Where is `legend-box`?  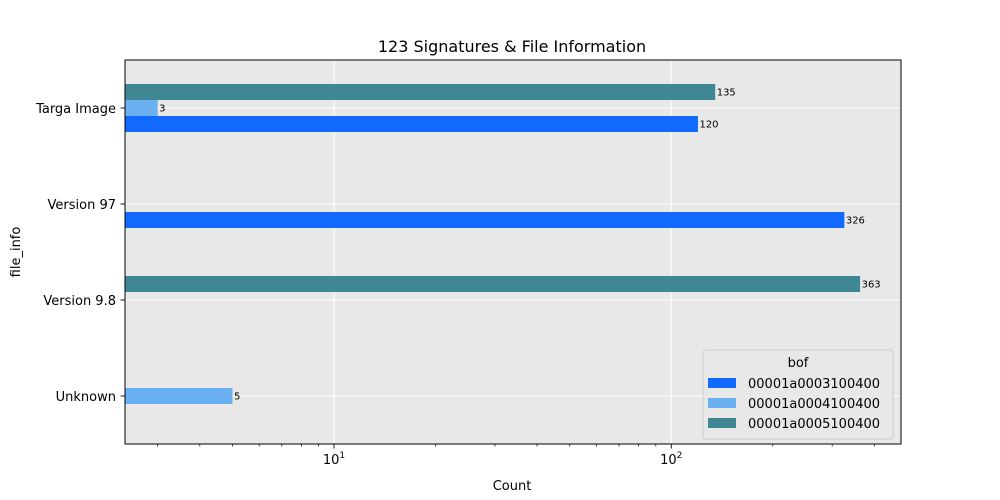
legend-box is located at coordinates (798, 394).